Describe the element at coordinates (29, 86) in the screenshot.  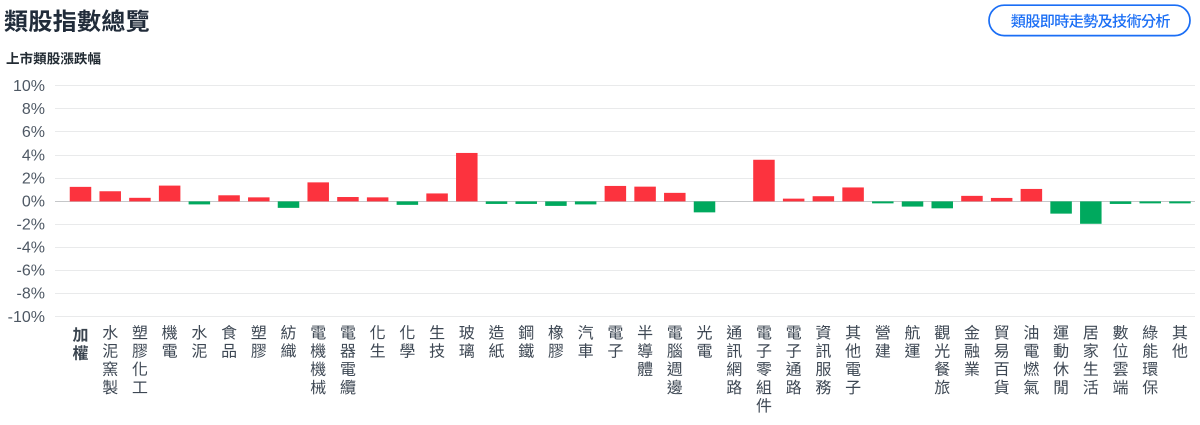
I see `svg-text: 10%` at that location.